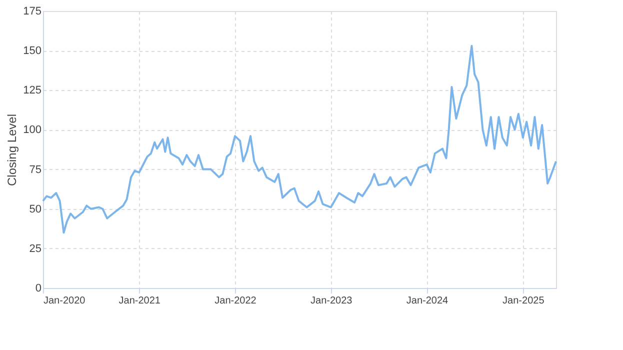 The width and height of the screenshot is (623, 350). I want to click on y-tick-label: 25, so click(35, 248).